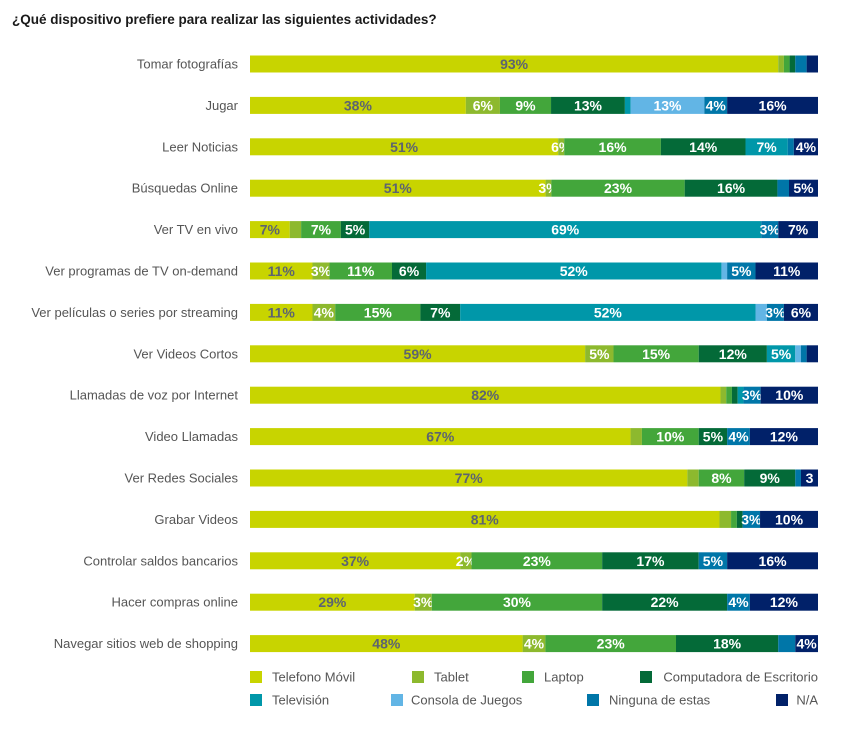 This screenshot has width=844, height=736. I want to click on data-label-ver-programas-de-tv-on-demand-n-a: 11%, so click(787, 271).